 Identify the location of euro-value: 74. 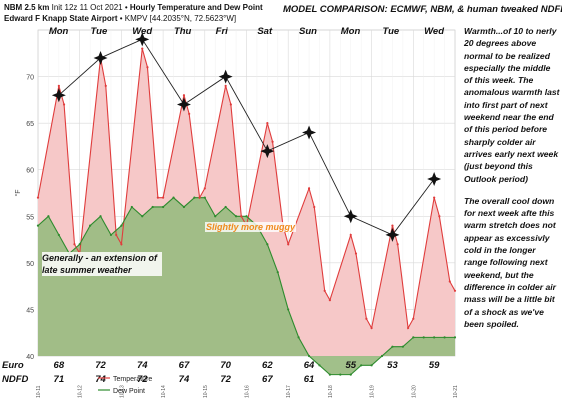
(142, 365).